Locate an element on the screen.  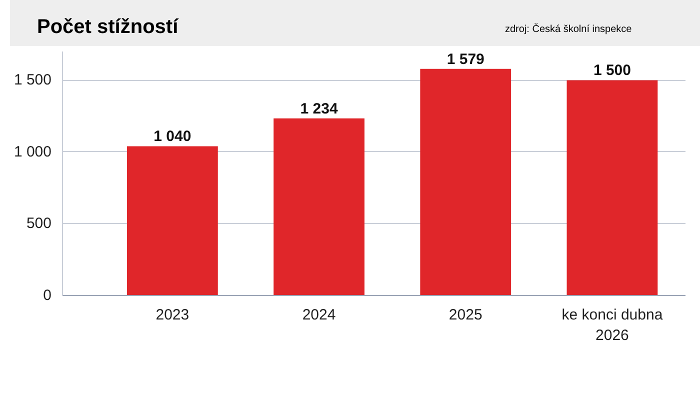
y-tick-label: 1 000 is located at coordinates (33, 151).